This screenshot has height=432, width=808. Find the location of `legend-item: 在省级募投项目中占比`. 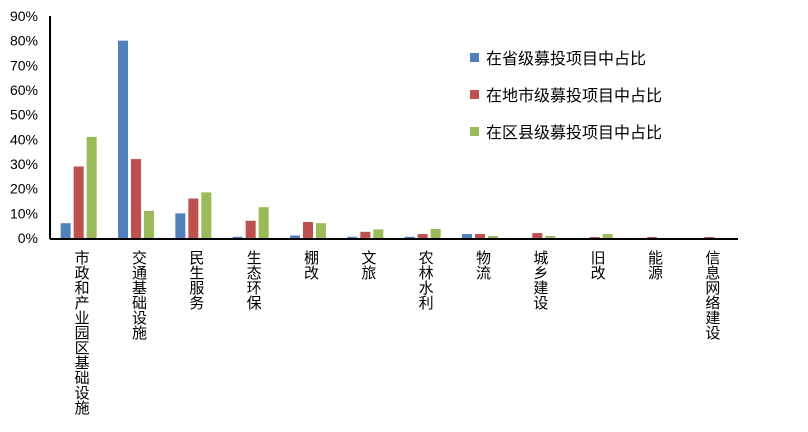

legend-item: 在省级募投项目中占比 is located at coordinates (558, 57).